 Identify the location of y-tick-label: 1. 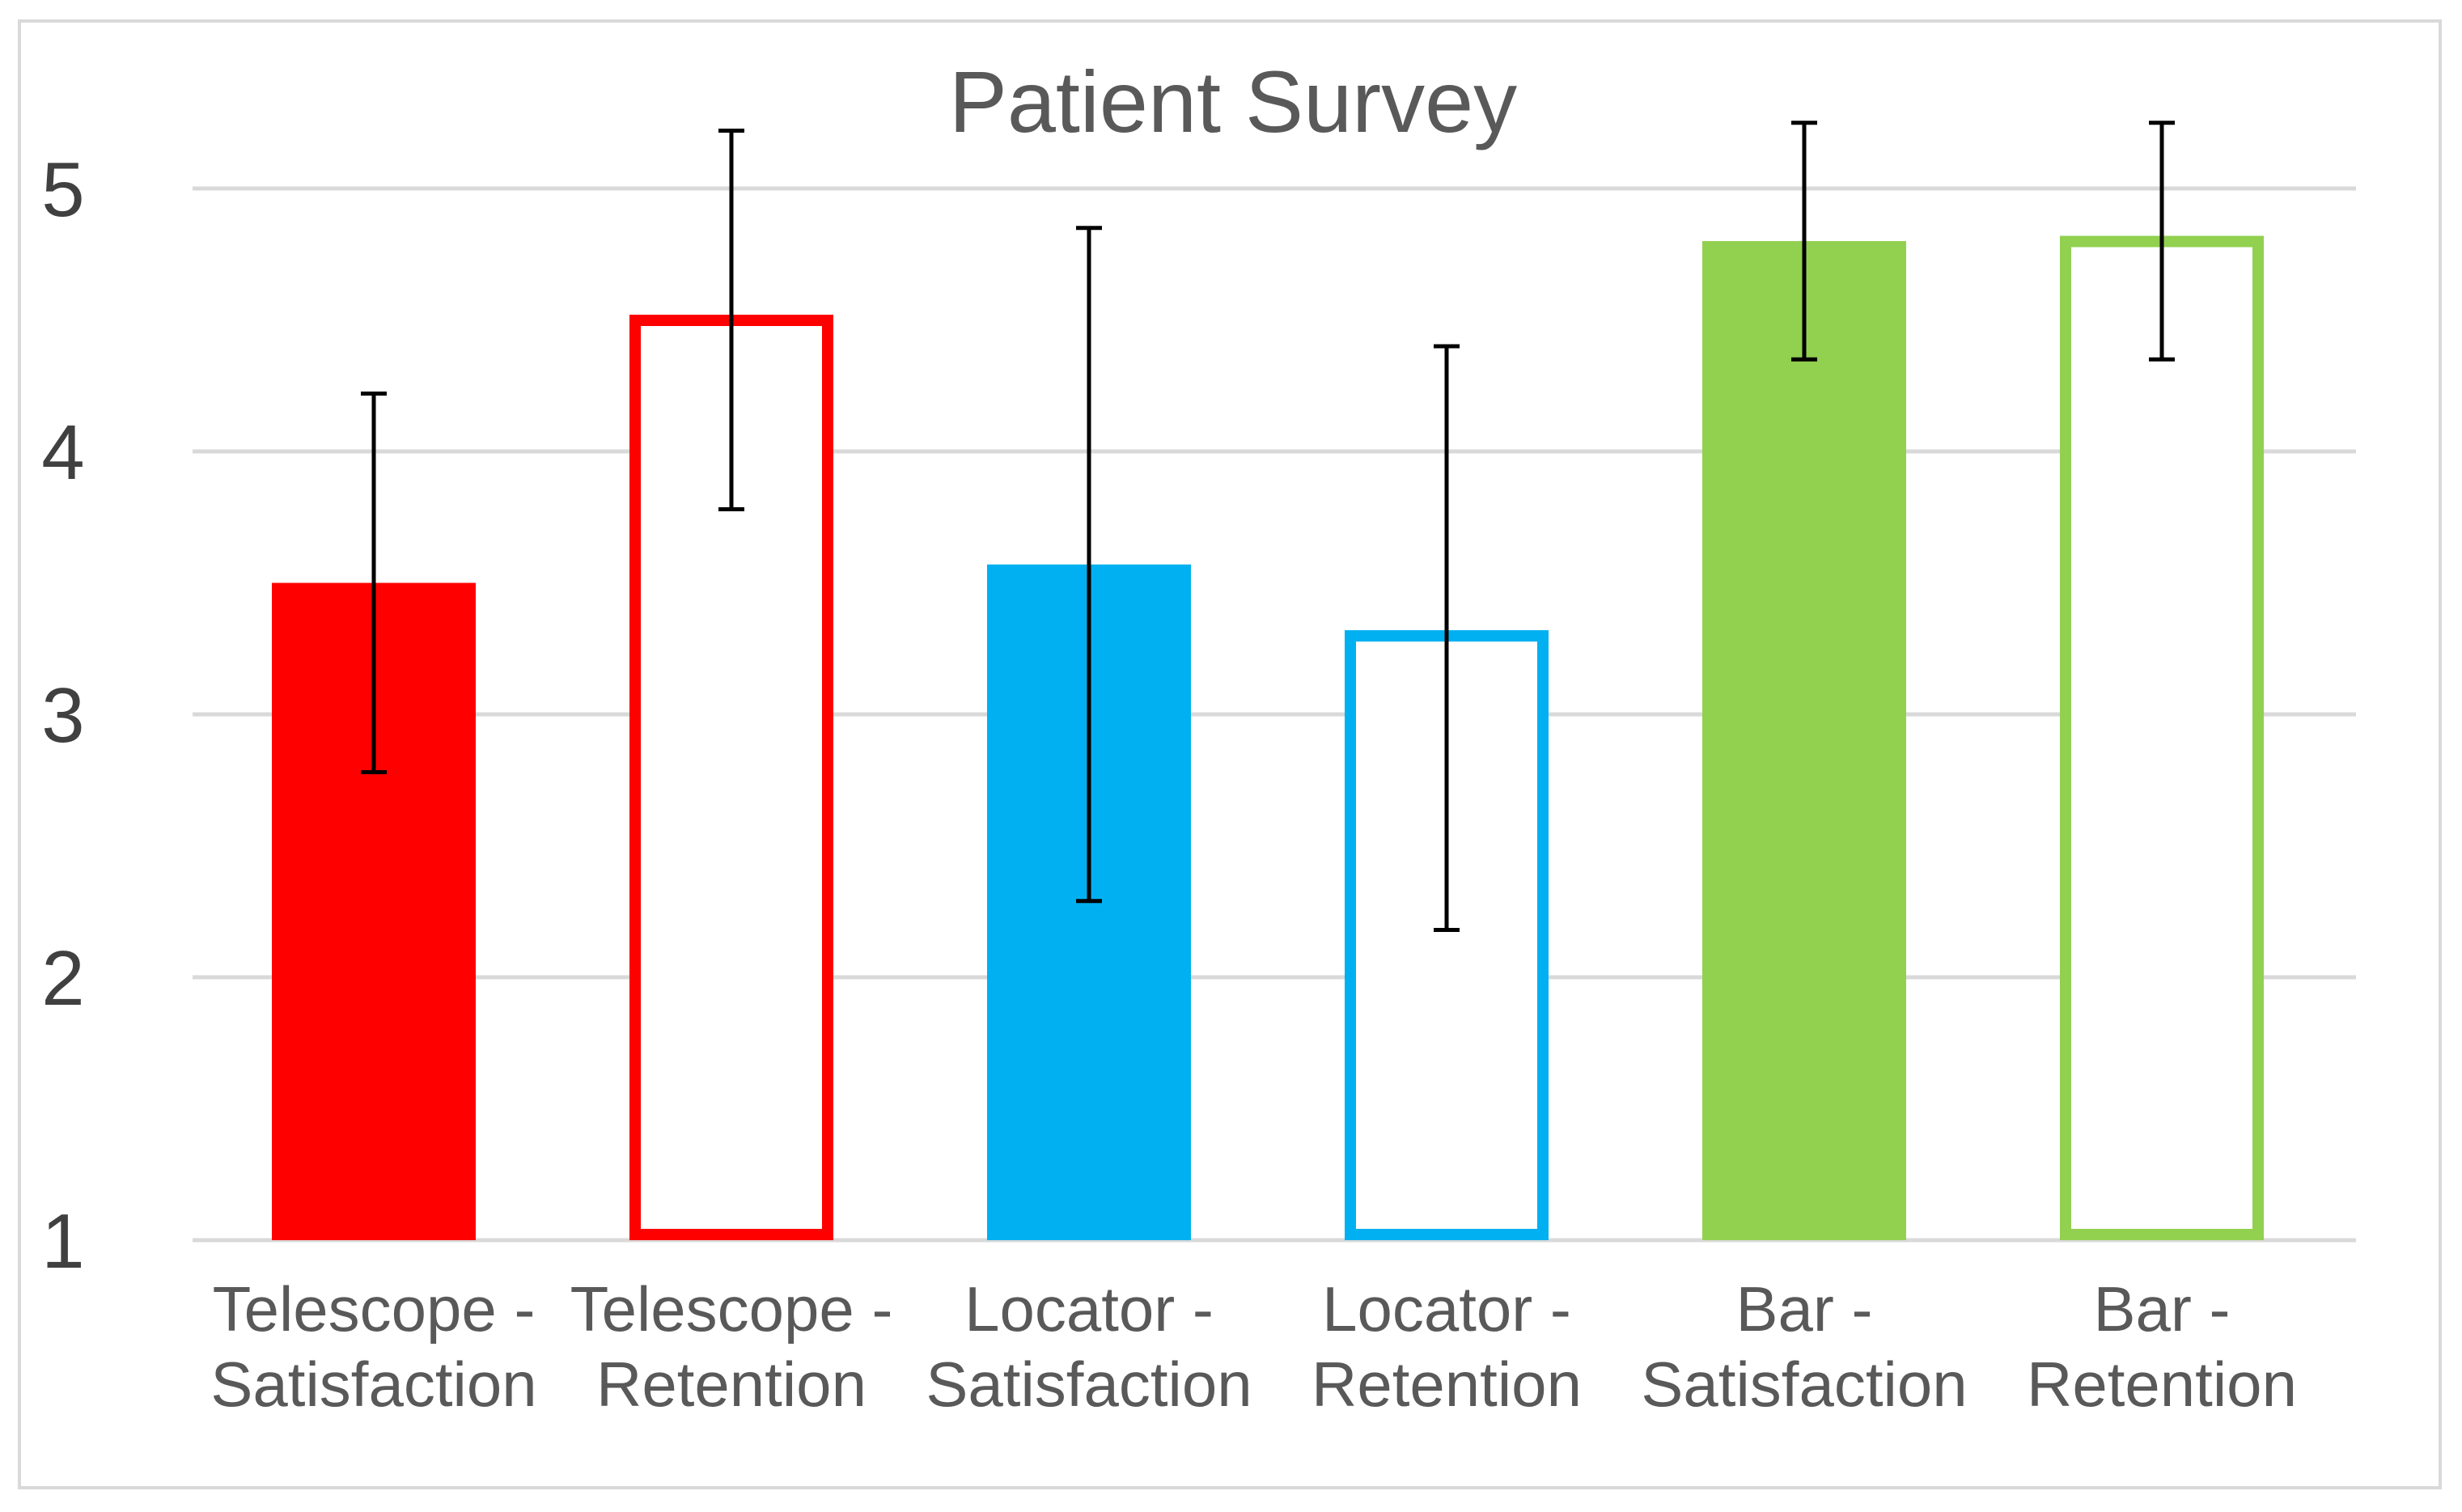
(62, 1241).